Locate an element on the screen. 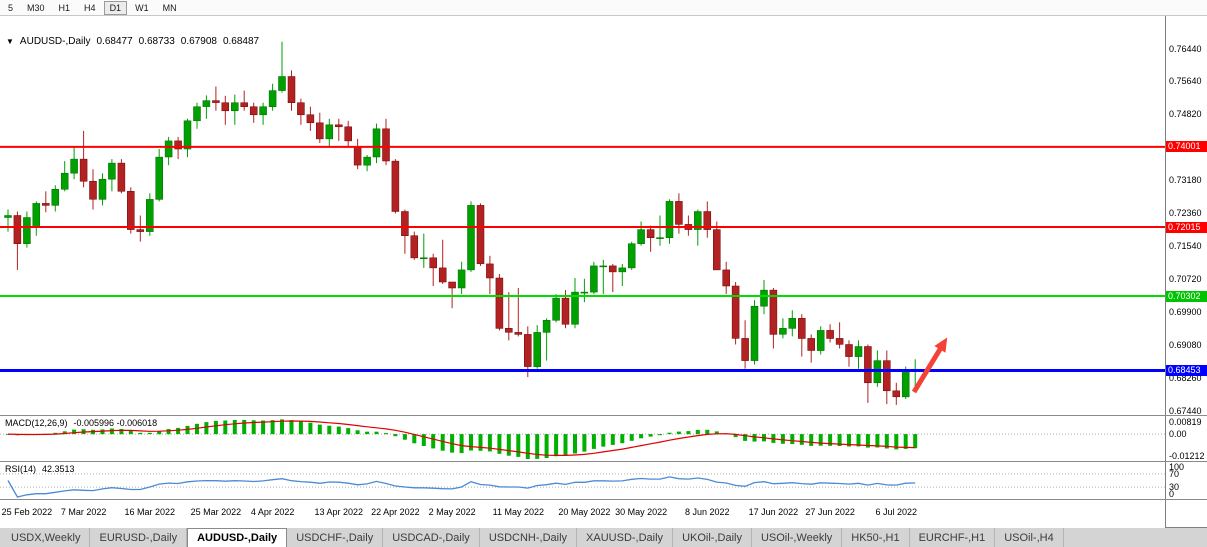 The width and height of the screenshot is (1207, 547). rsi-pane: RSI(14) 42.3513 is located at coordinates (582, 480).